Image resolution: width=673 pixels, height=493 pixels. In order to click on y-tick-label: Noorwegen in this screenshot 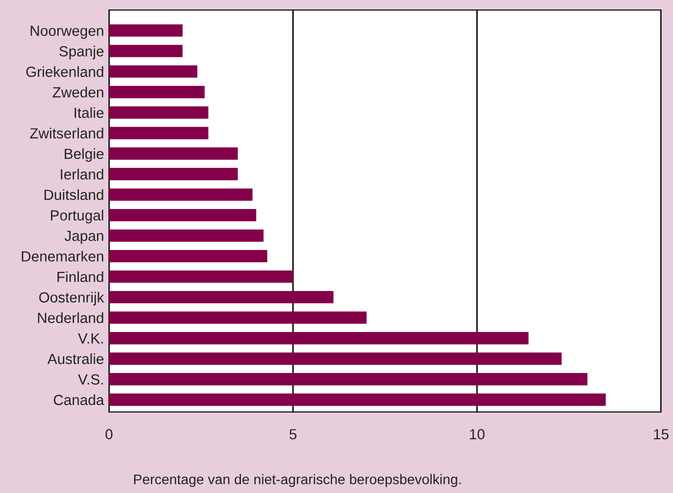, I will do `click(67, 32)`.